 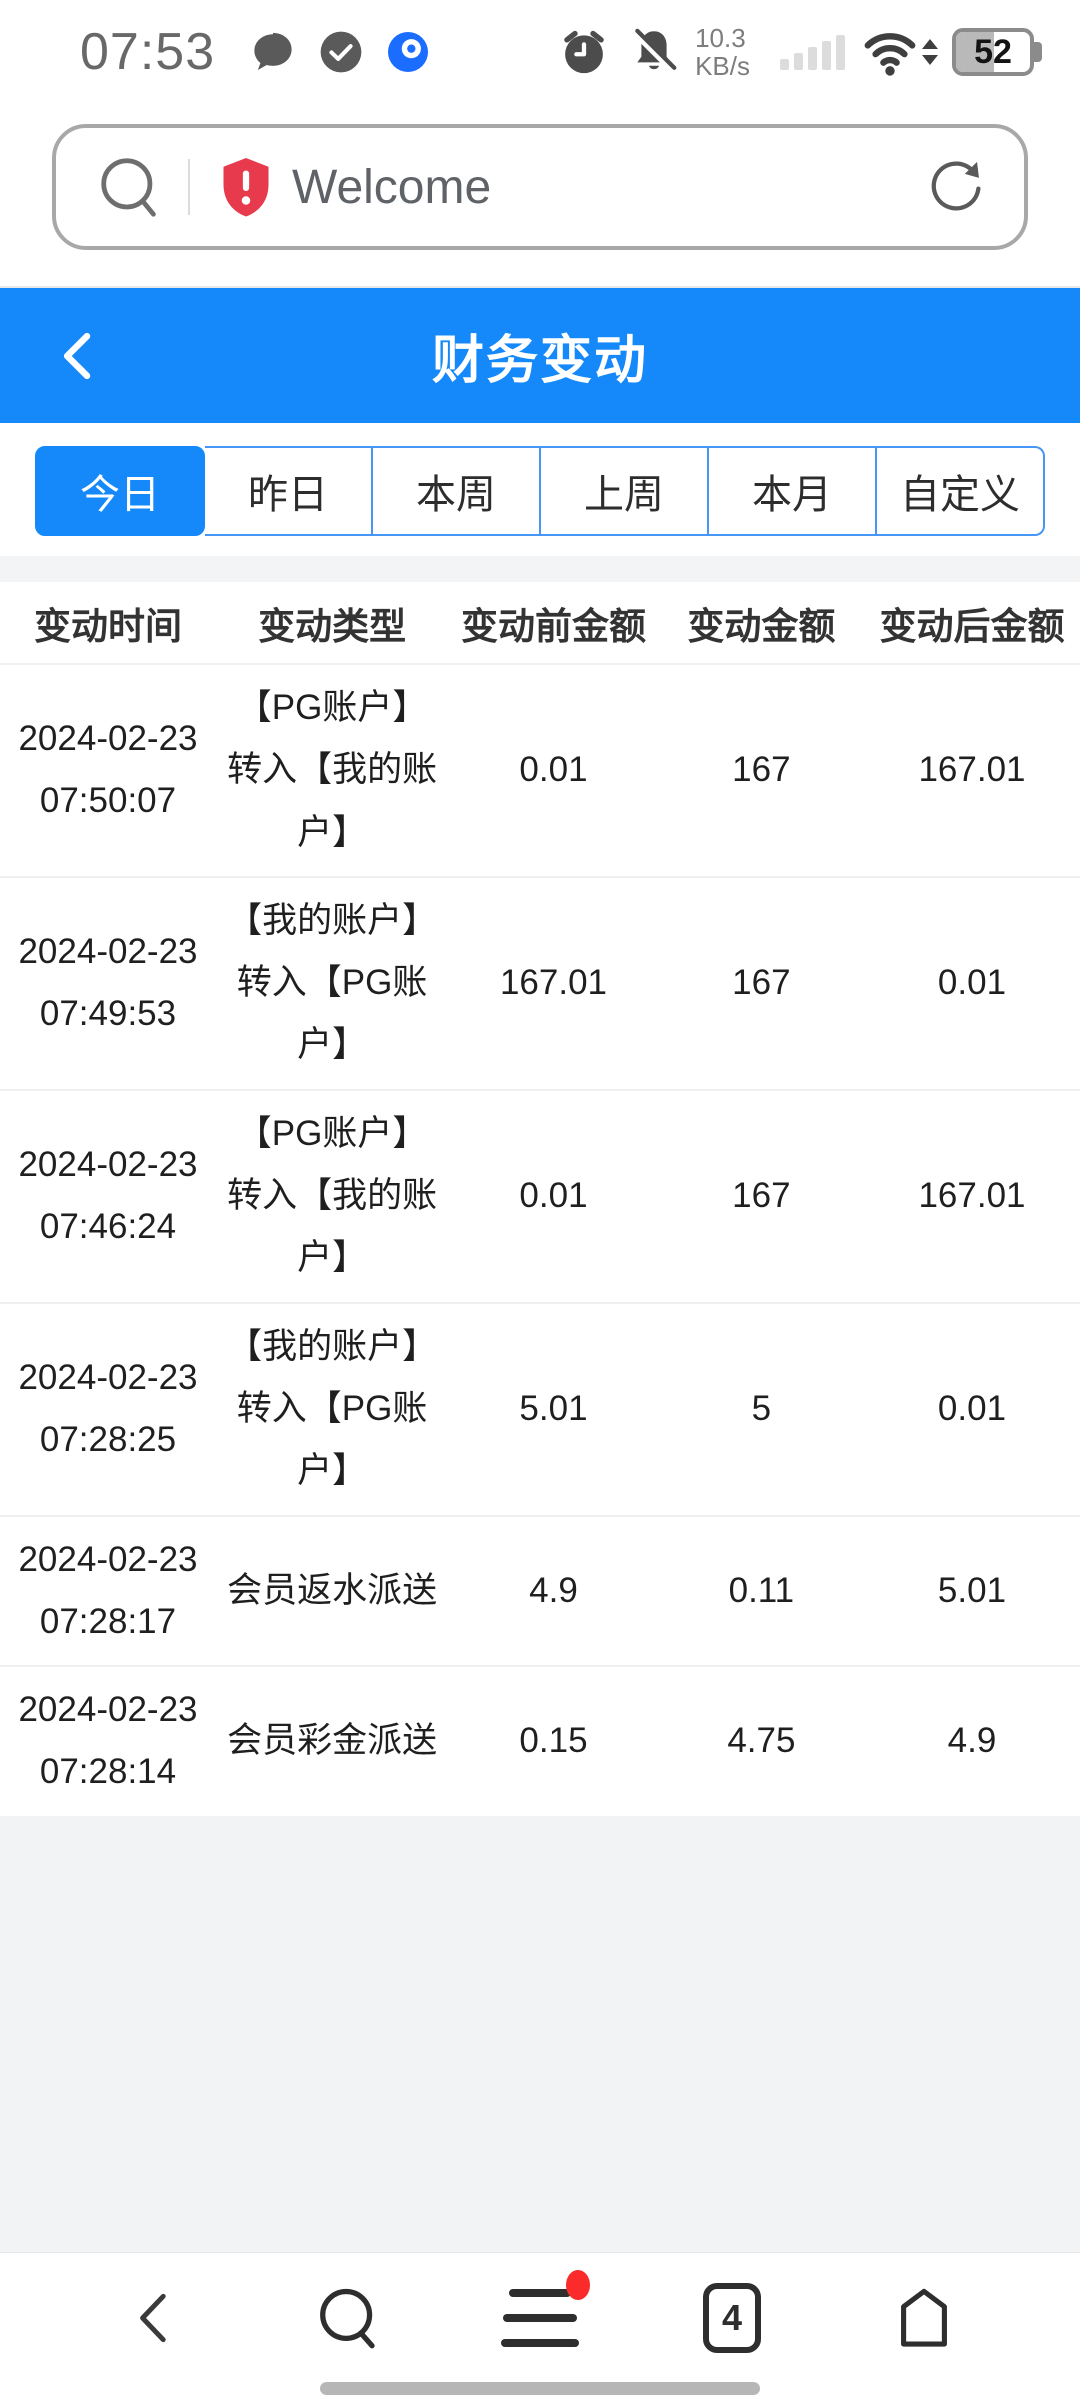 I want to click on cell-before: 0.15, so click(x=553, y=1740).